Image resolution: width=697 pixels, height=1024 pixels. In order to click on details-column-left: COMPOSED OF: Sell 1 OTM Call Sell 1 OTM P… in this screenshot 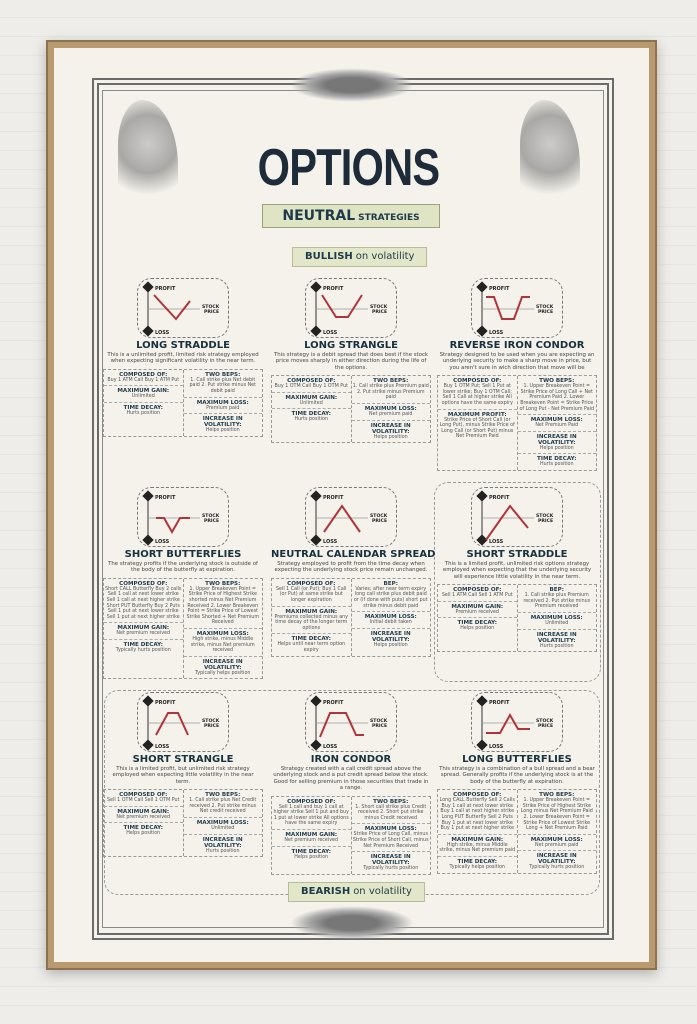, I will do `click(144, 823)`.